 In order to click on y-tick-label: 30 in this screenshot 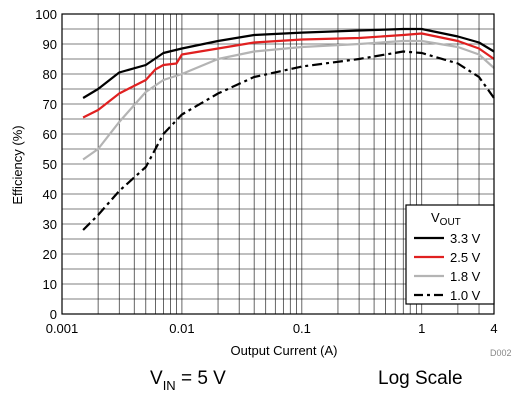, I will do `click(50, 224)`.